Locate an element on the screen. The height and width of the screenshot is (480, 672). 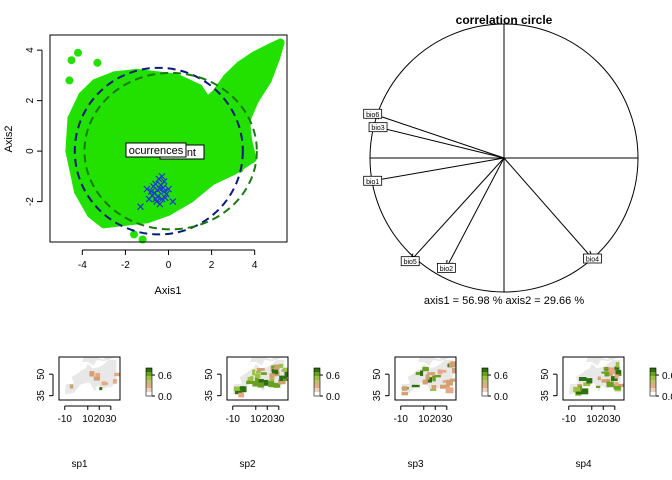
y-tick-label: 0 is located at coordinates (30, 151).